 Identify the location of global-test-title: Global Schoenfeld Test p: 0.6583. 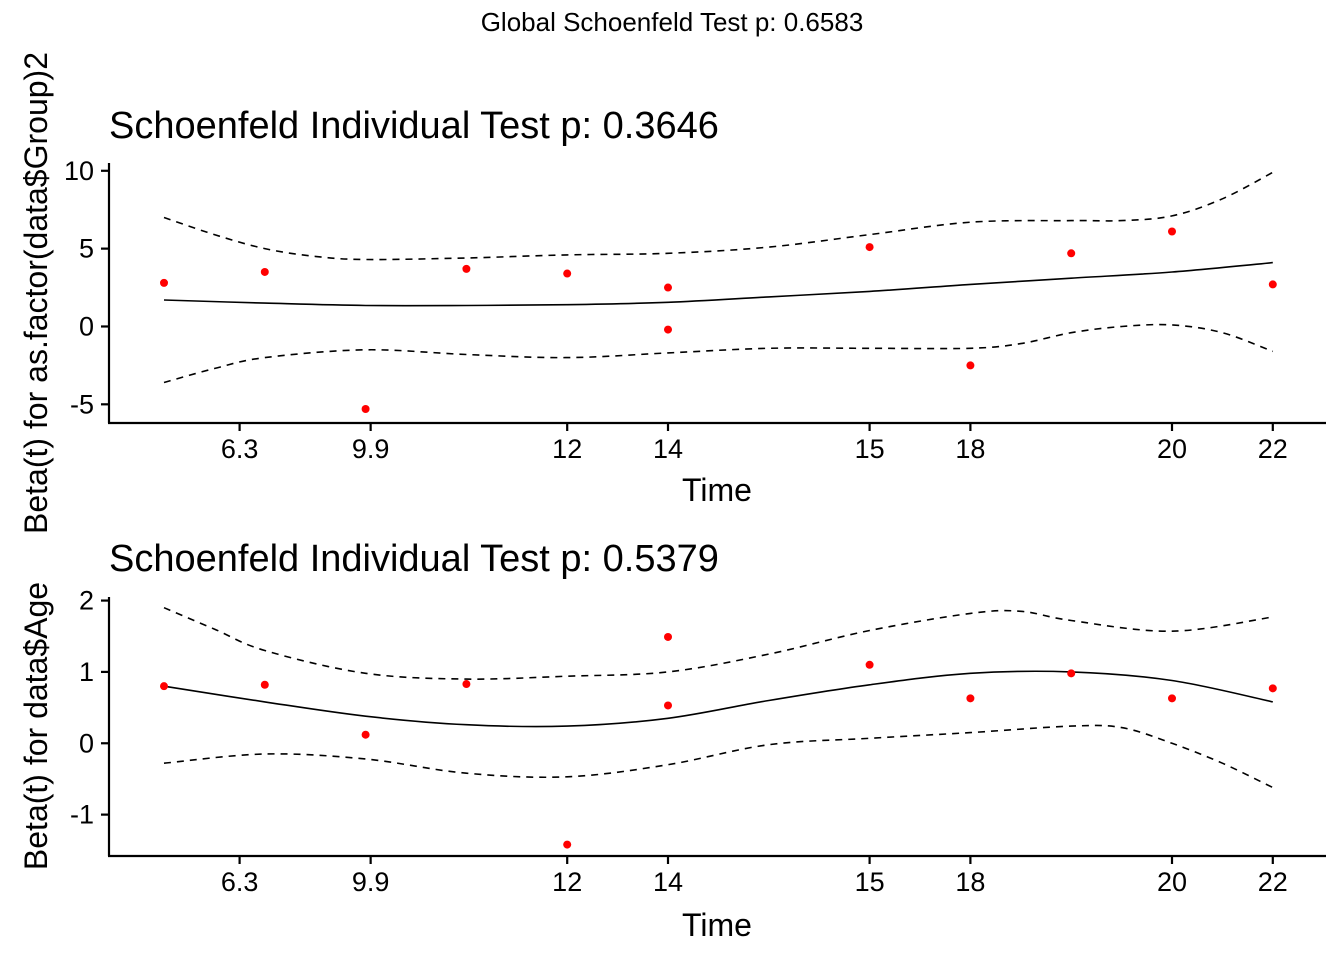
(672, 22).